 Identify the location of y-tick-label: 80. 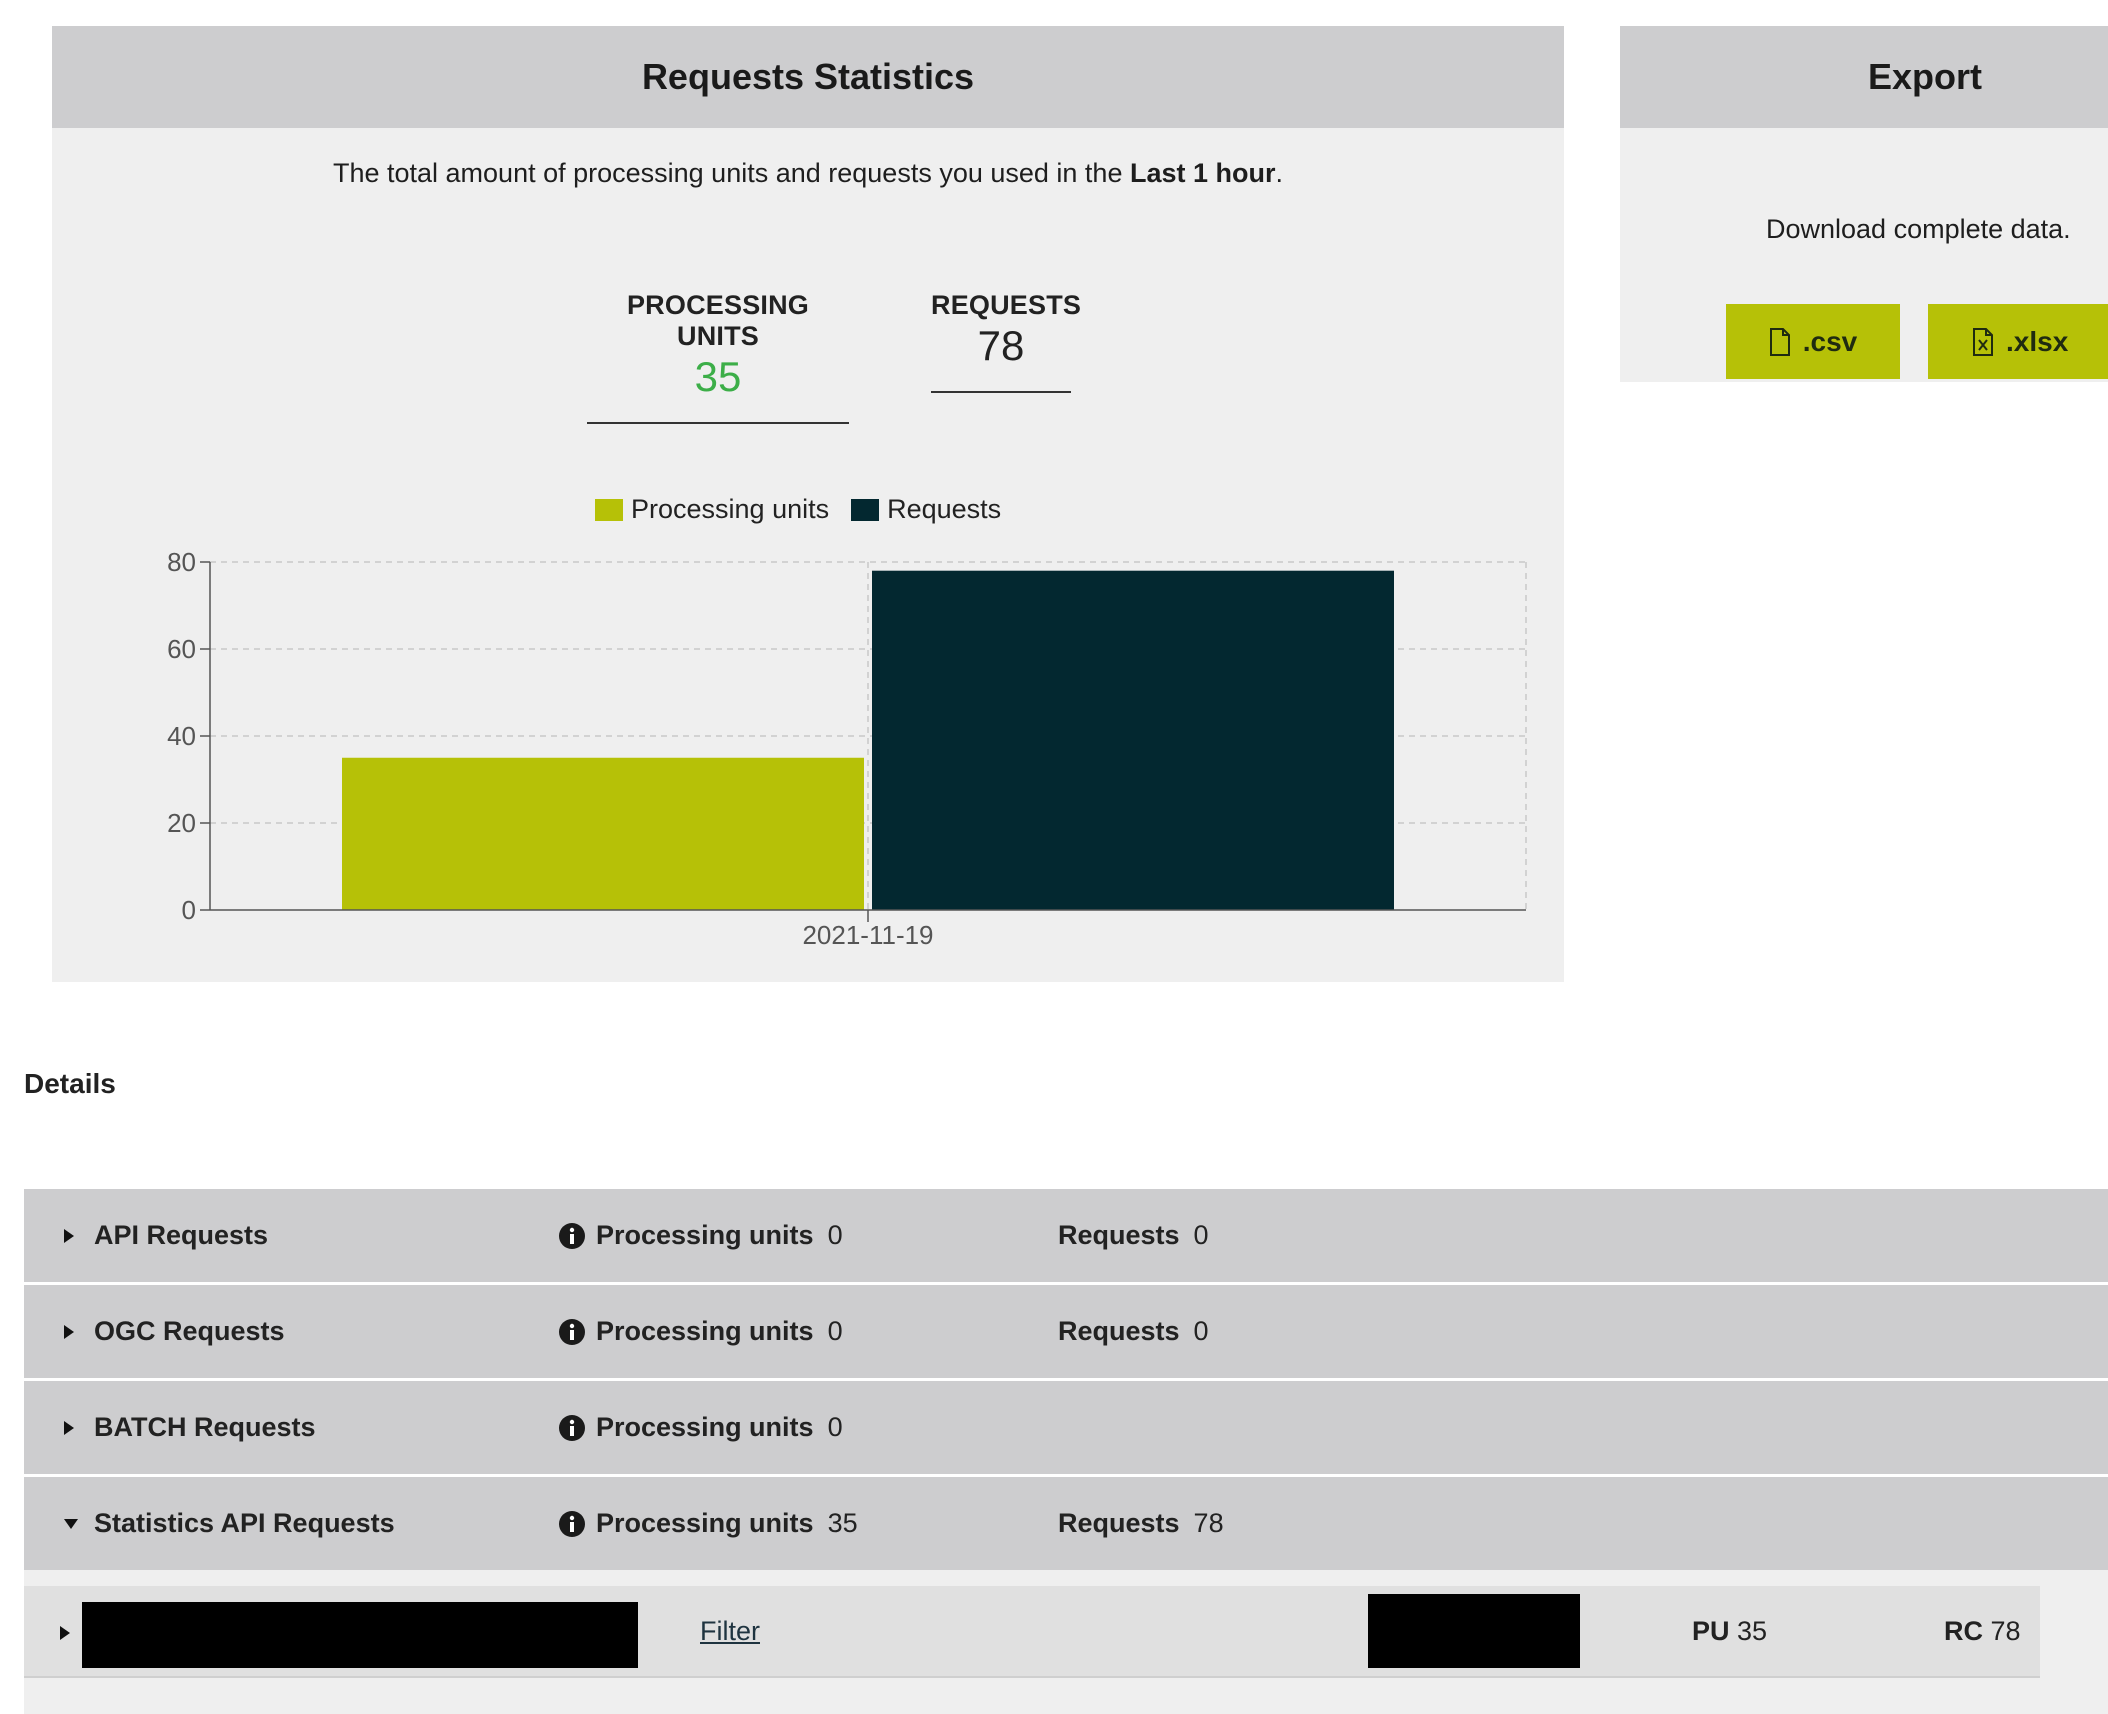
(181, 562).